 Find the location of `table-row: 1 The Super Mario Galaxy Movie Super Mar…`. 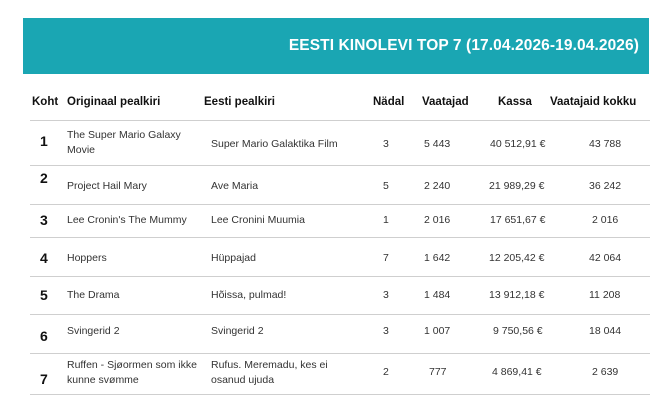

table-row: 1 The Super Mario Galaxy Movie Super Mar… is located at coordinates (340, 143).